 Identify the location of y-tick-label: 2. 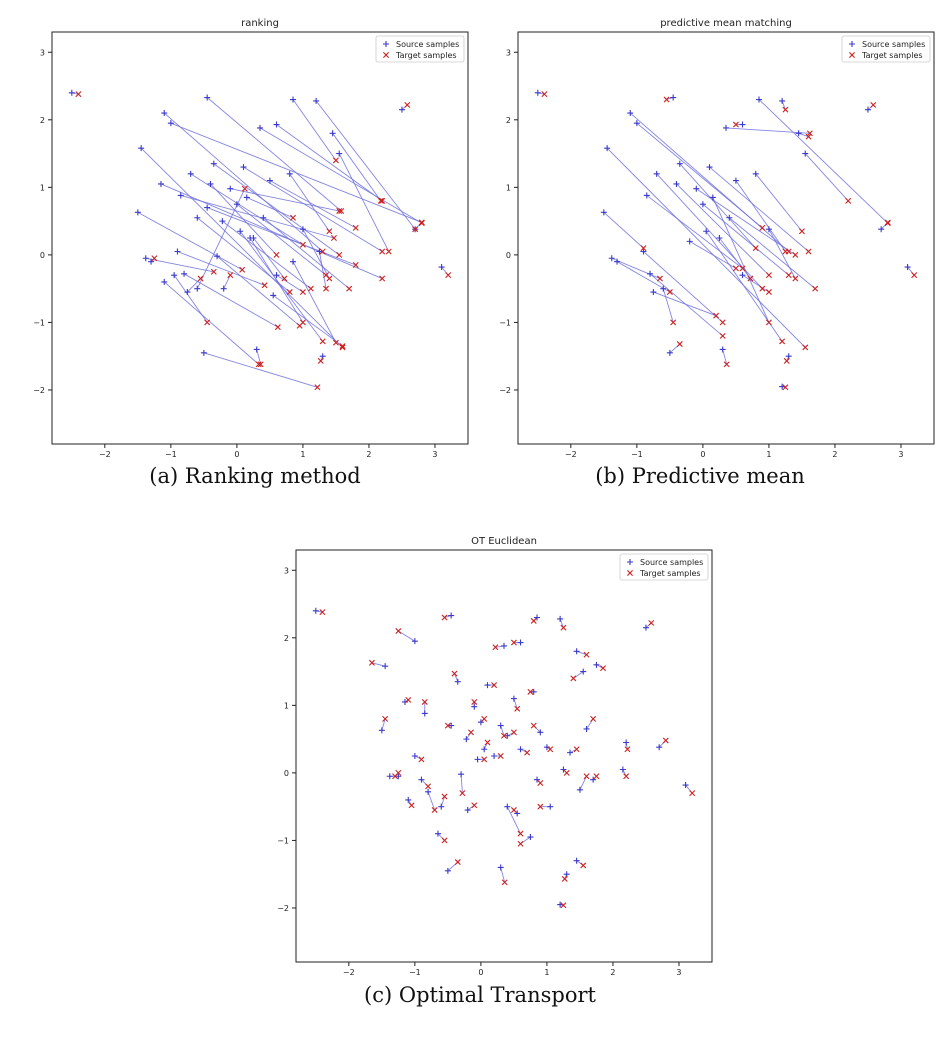
(508, 120).